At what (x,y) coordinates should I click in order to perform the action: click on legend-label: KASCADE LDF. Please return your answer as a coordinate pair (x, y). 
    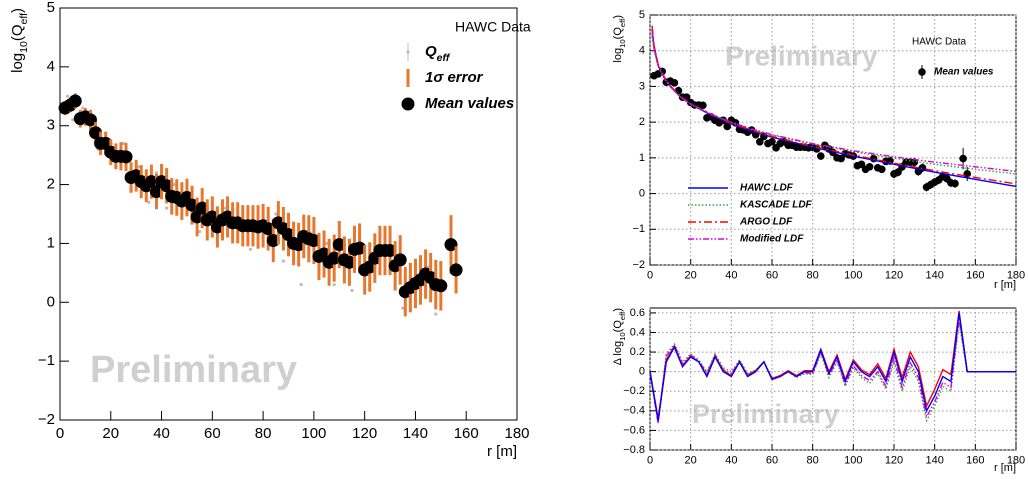
    Looking at the image, I should click on (776, 205).